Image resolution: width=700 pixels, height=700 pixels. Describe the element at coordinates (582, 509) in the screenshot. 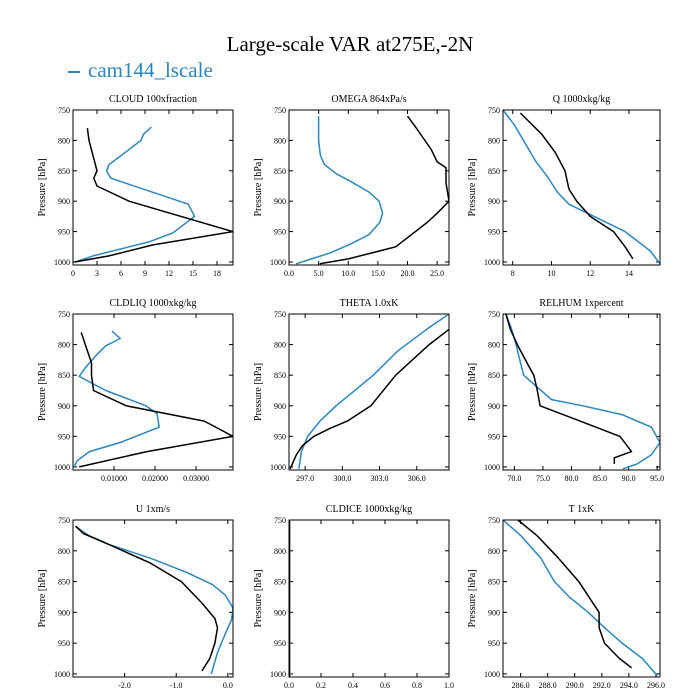

I see `panel-title: T 1xK` at that location.